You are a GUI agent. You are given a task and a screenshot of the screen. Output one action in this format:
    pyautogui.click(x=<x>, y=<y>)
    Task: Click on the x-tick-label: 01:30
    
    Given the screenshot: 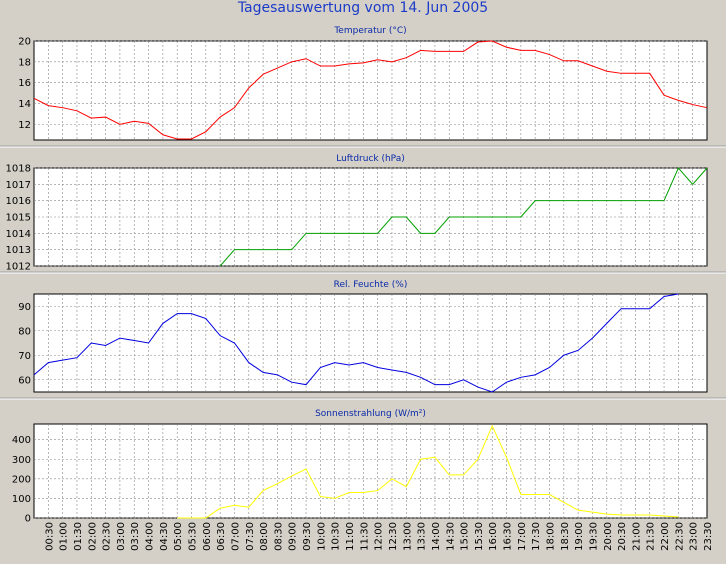 What is the action you would take?
    pyautogui.click(x=78, y=536)
    